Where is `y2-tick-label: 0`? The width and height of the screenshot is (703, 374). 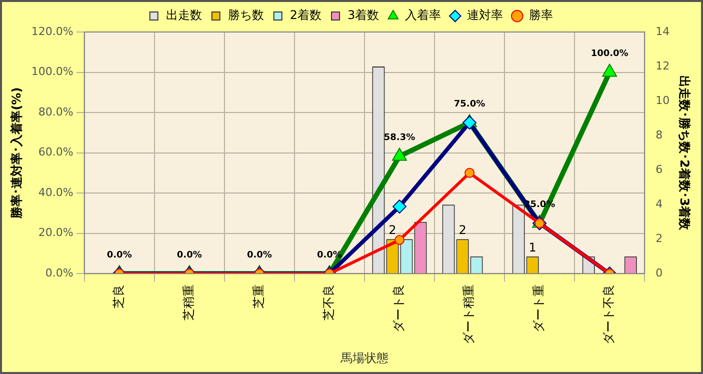 y2-tick-label: 0 is located at coordinates (659, 273).